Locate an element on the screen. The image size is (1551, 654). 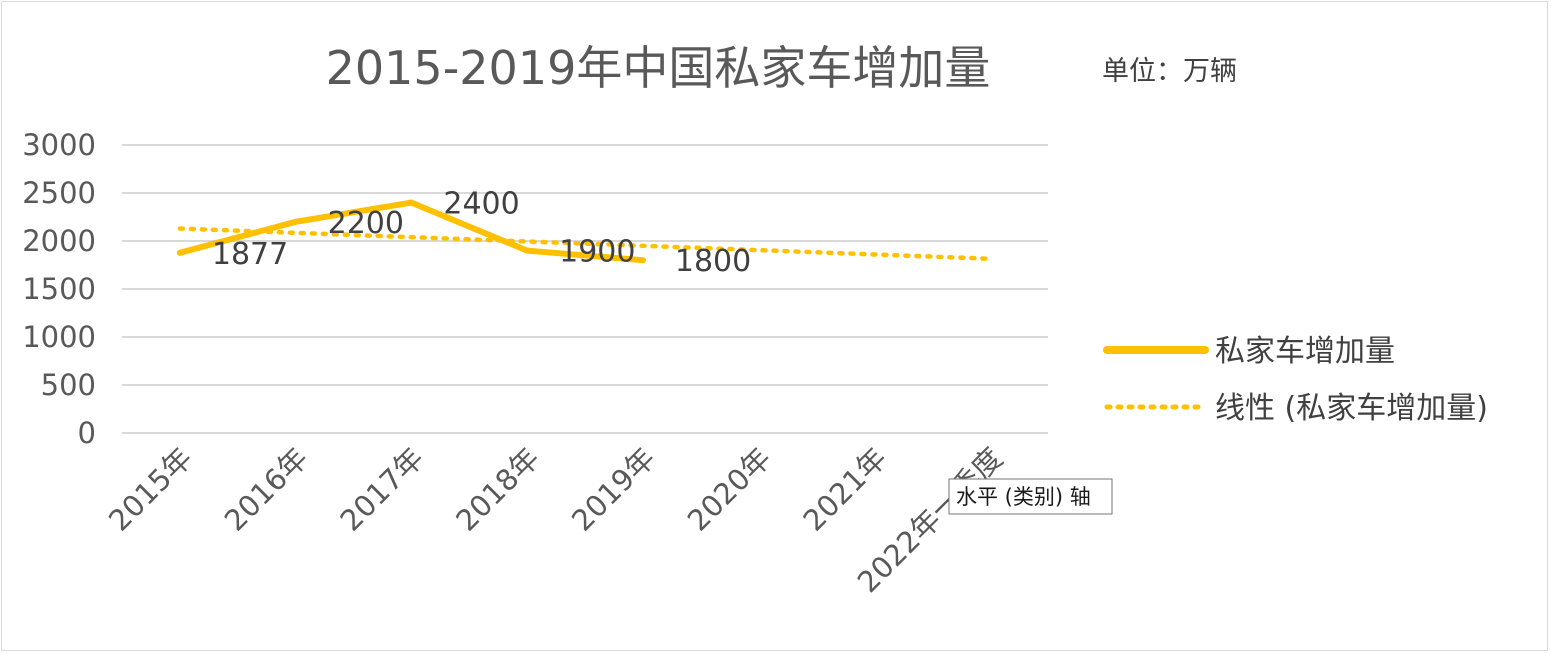
chart-title: 2015-2019年中国私家车增加量 is located at coordinates (658, 68).